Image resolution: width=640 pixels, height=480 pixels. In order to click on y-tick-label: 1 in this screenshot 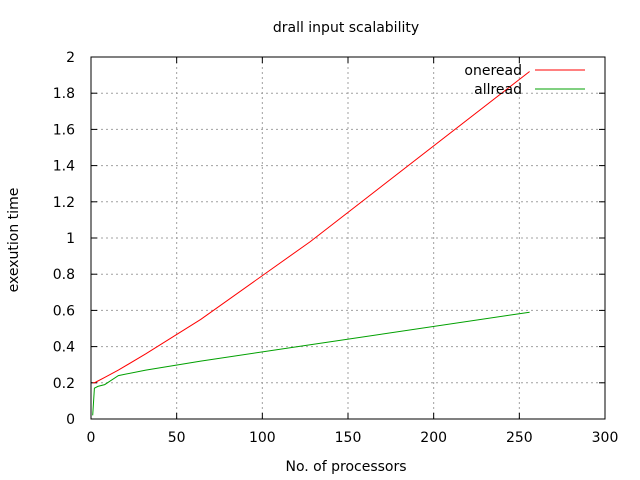, I will do `click(70, 239)`.